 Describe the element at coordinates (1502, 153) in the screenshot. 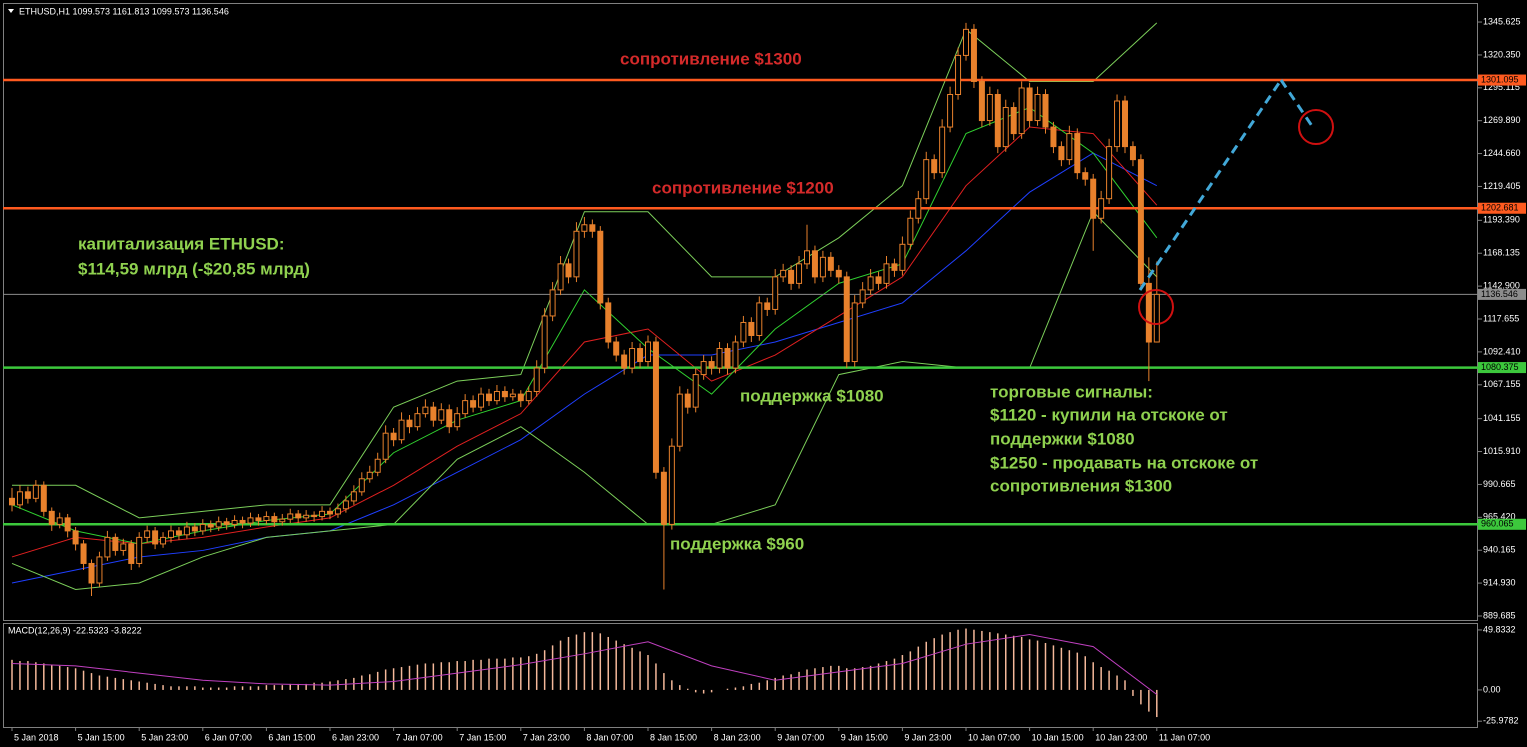

I see `y-tick-label: 1244.660` at that location.